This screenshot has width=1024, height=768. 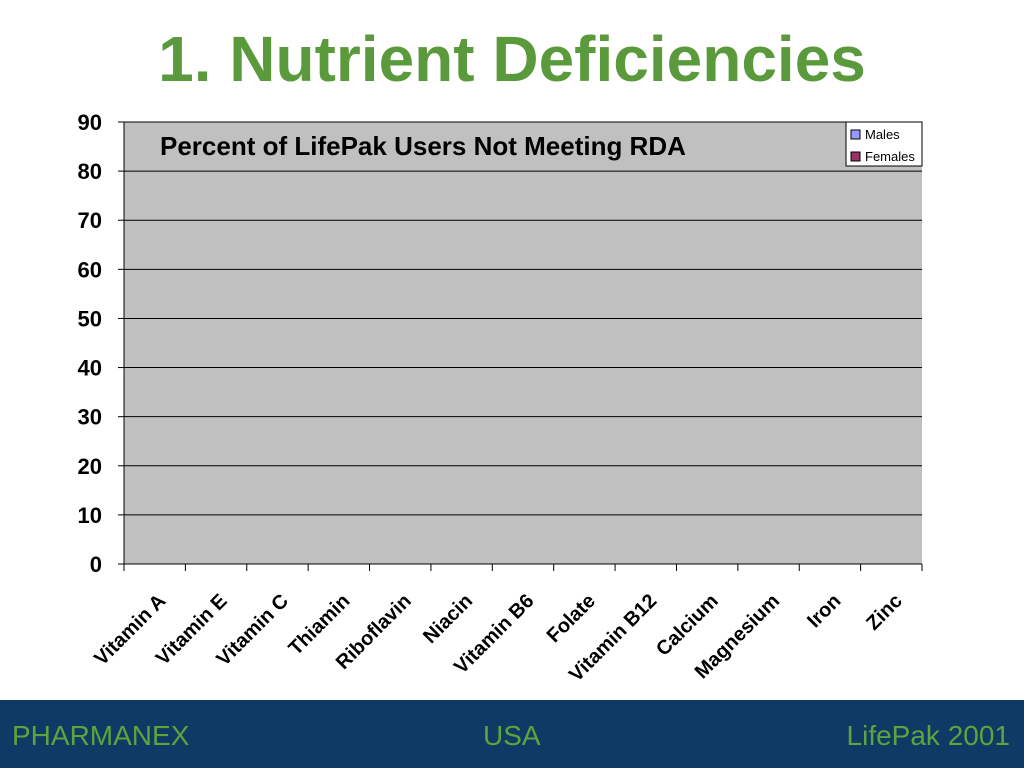 What do you see at coordinates (90, 269) in the screenshot?
I see `y-tick-label: 60` at bounding box center [90, 269].